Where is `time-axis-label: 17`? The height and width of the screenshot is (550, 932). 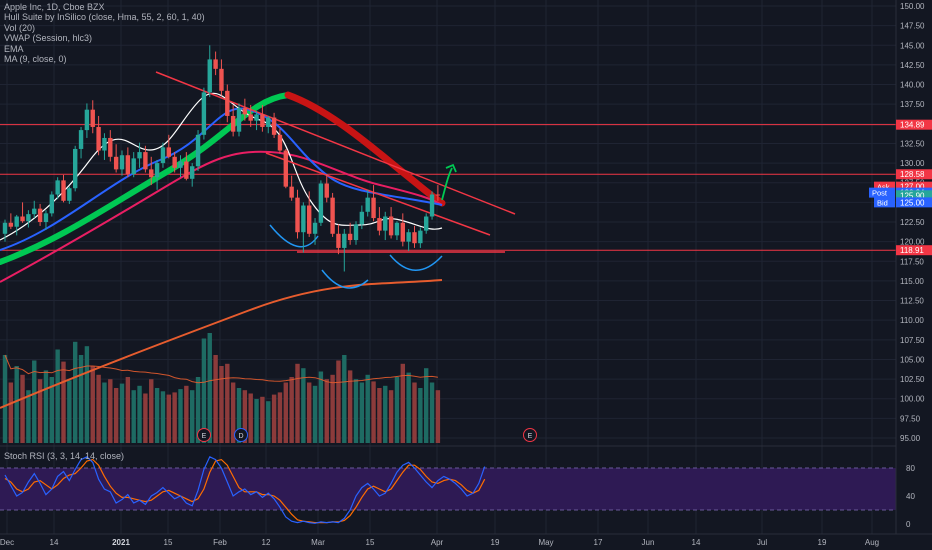 time-axis-label: 17 is located at coordinates (598, 542).